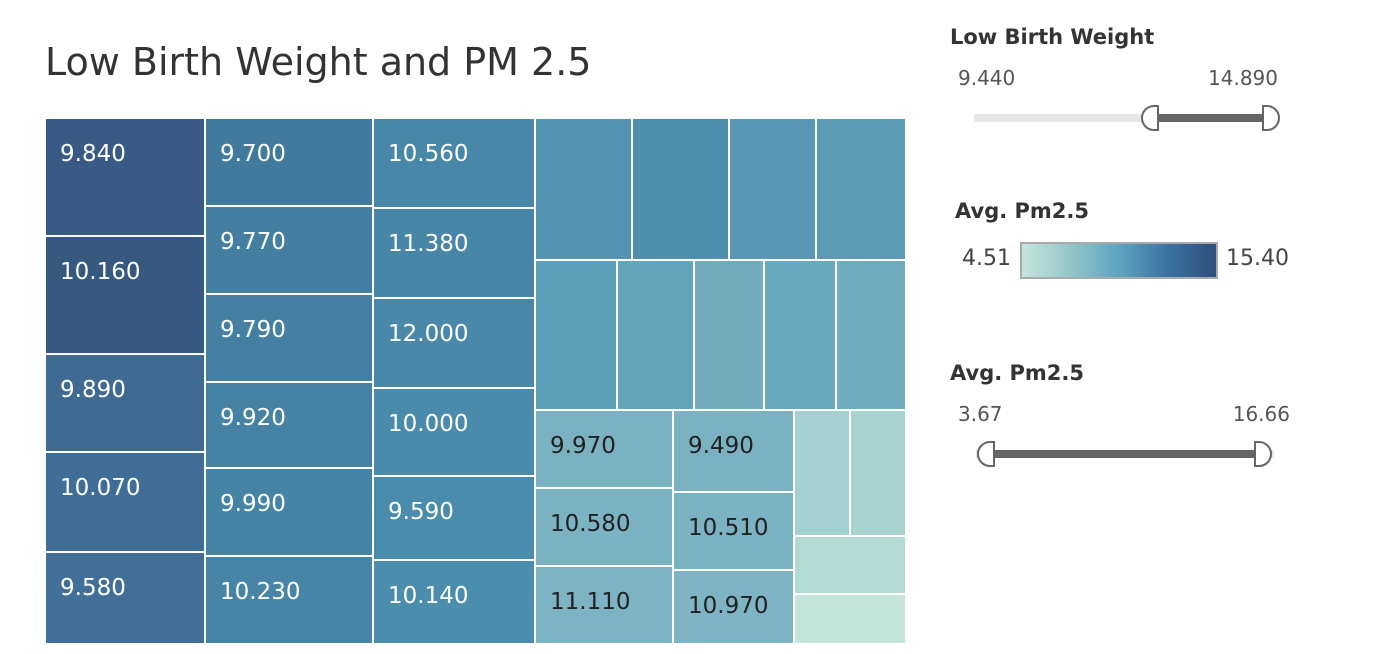 The width and height of the screenshot is (1400, 654). What do you see at coordinates (986, 454) in the screenshot?
I see `pm25-min-handle` at bounding box center [986, 454].